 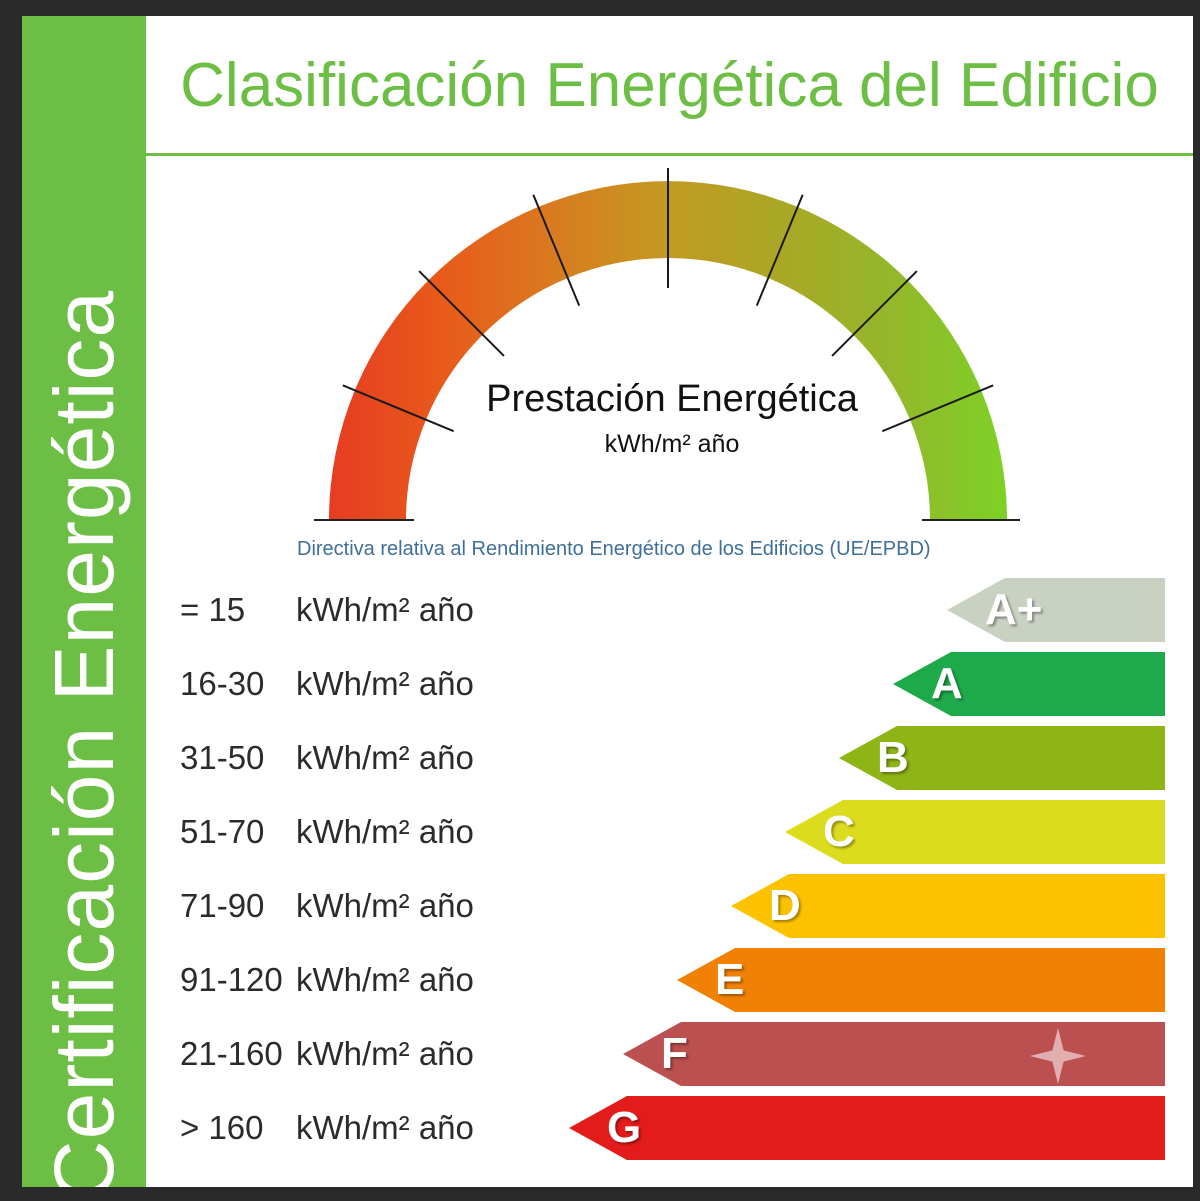 I want to click on rating-letter: B, so click(x=893, y=757).